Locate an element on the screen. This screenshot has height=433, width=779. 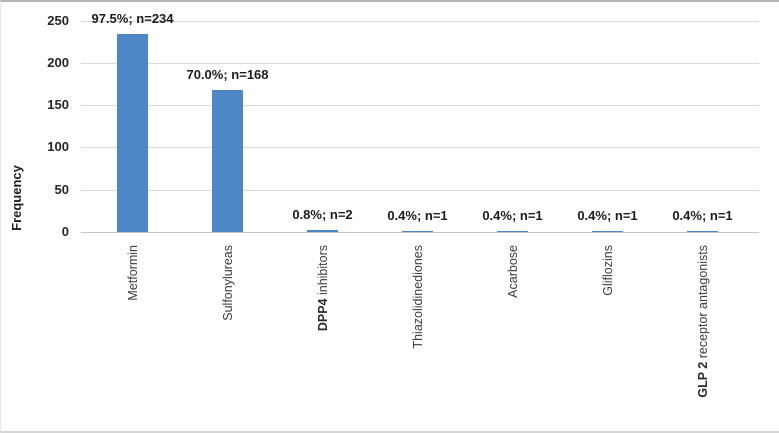
x-axis-category-label: Acarbose is located at coordinates (512, 271).